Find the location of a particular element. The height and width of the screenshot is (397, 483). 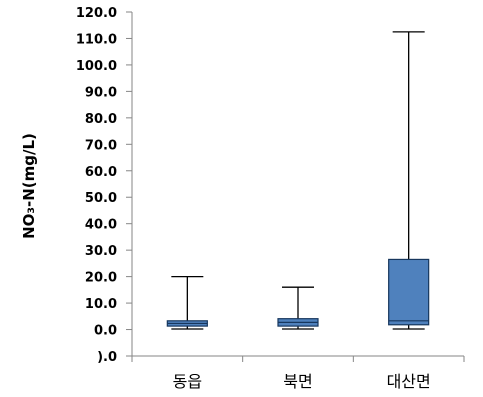

y-axis-title: NO₃-N(mg/L) is located at coordinates (29, 186).